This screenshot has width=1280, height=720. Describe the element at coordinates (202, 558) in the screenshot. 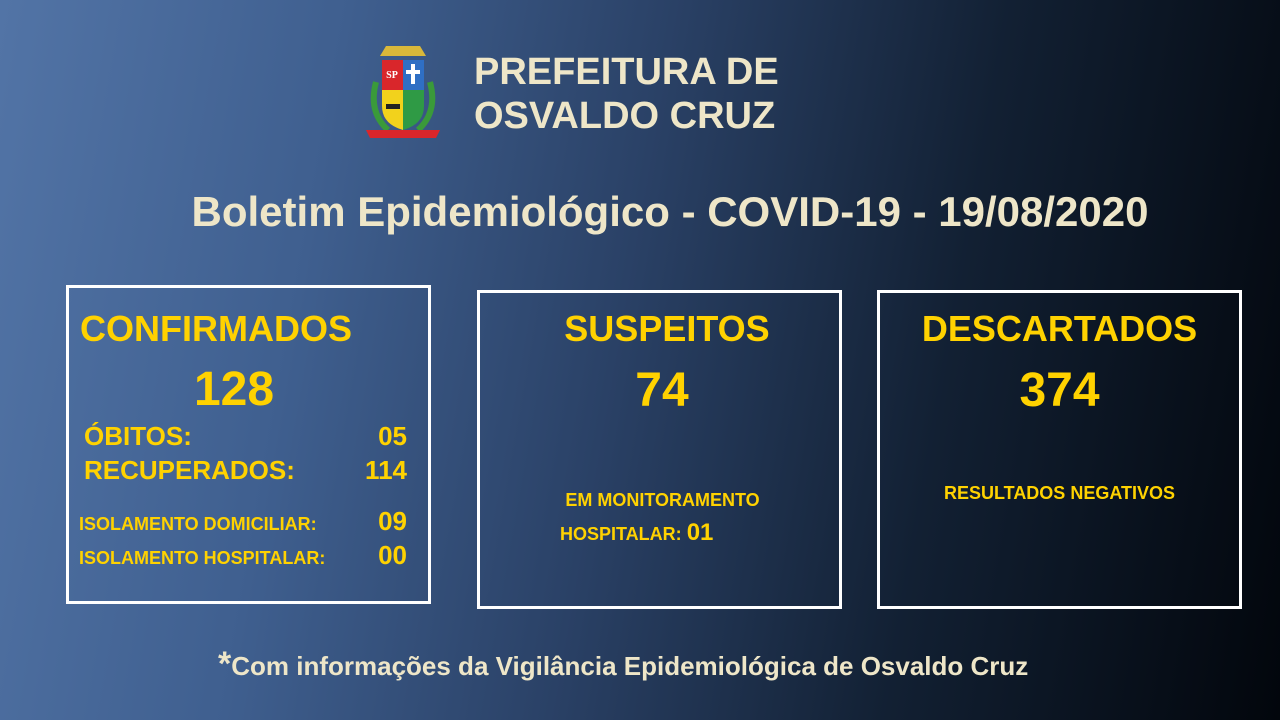

I see `iso-hosp-label: ISOLAMENTO HOSPITALAR:` at that location.